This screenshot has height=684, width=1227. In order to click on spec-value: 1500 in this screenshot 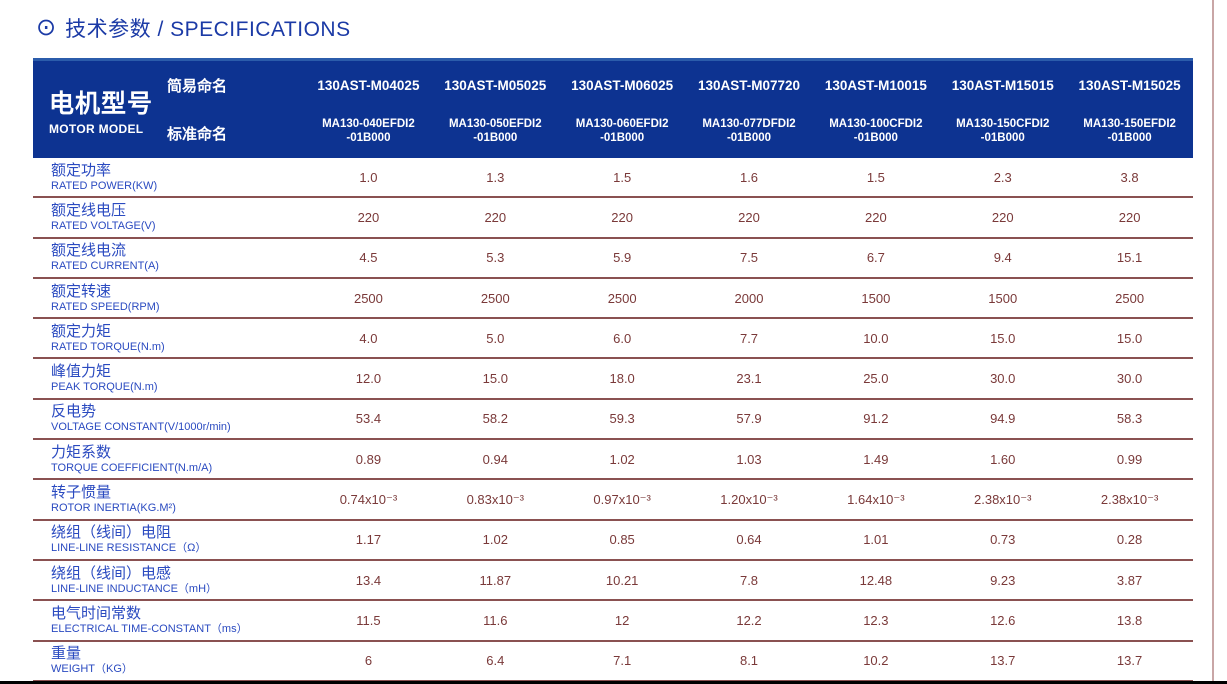, I will do `click(1003, 298)`.